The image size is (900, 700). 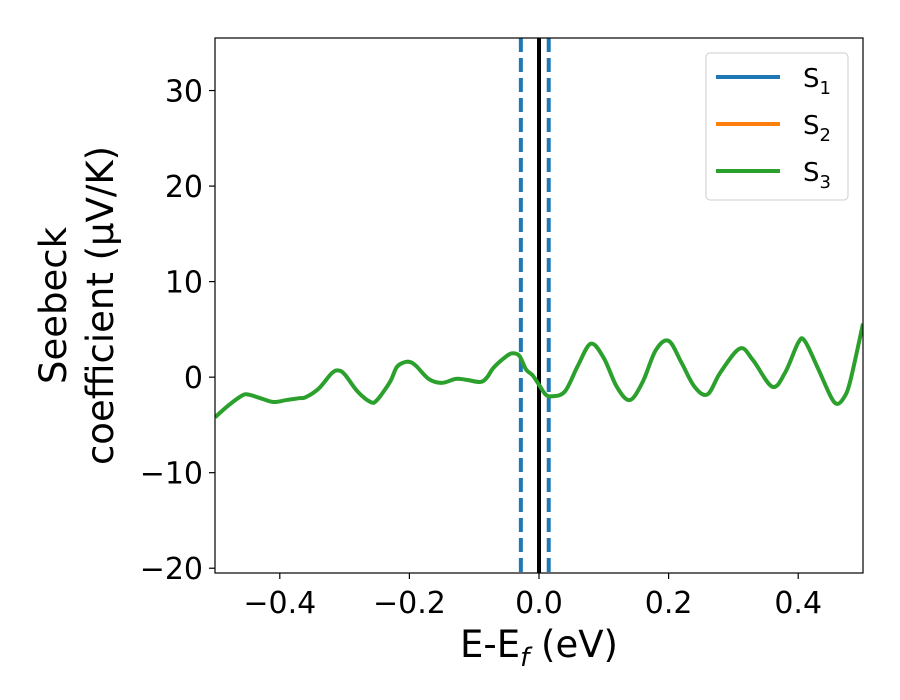 I want to click on legend-label-s1: S1, so click(x=817, y=81).